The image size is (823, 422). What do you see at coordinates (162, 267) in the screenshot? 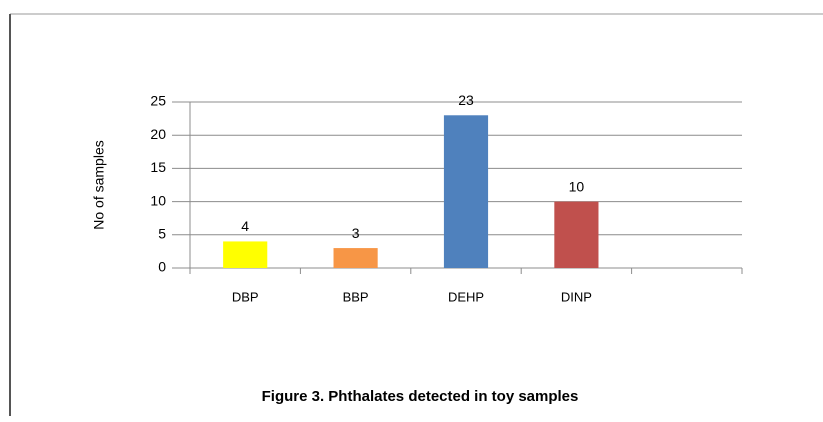
I see `y-tick-label: 0` at bounding box center [162, 267].